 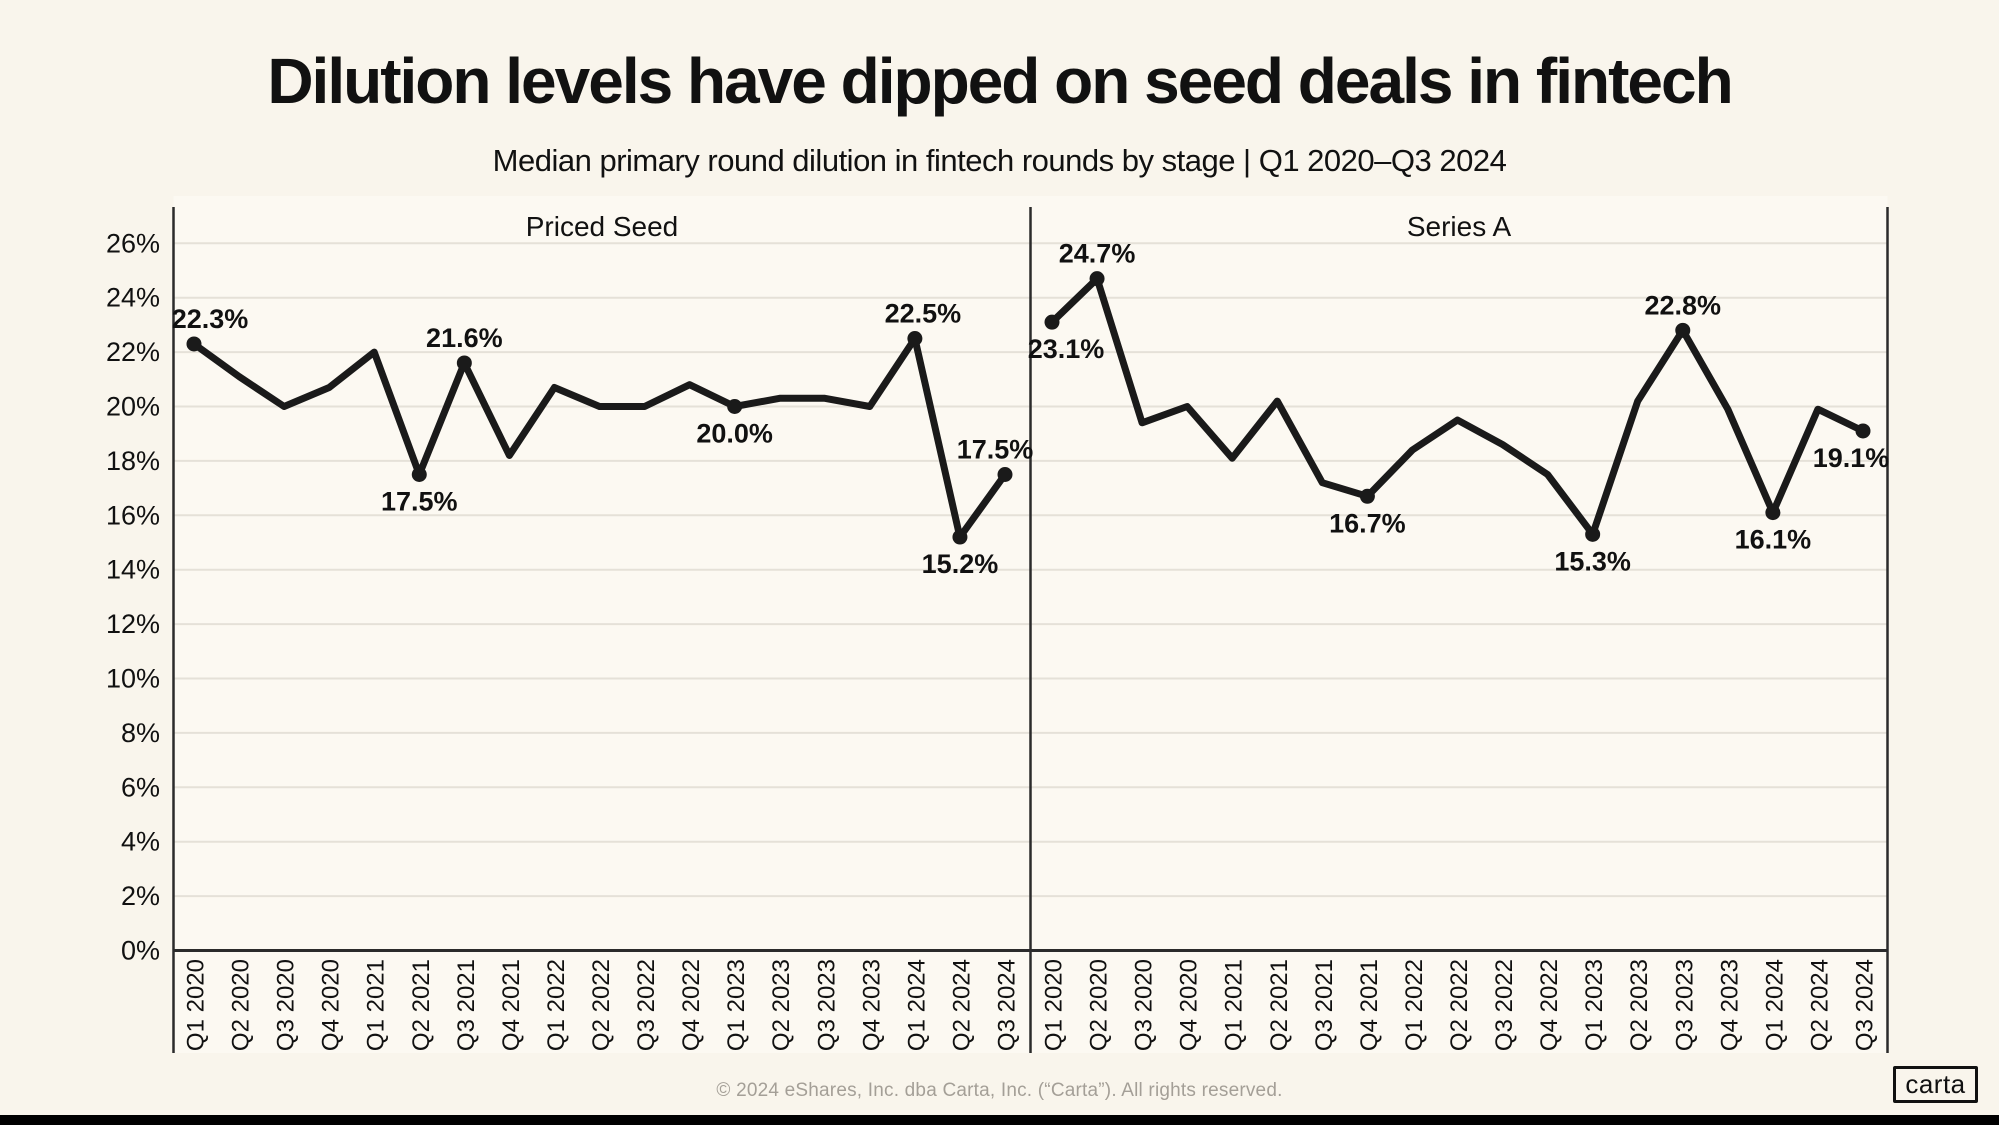 I want to click on y-tick-label: 0%, so click(x=140, y=951).